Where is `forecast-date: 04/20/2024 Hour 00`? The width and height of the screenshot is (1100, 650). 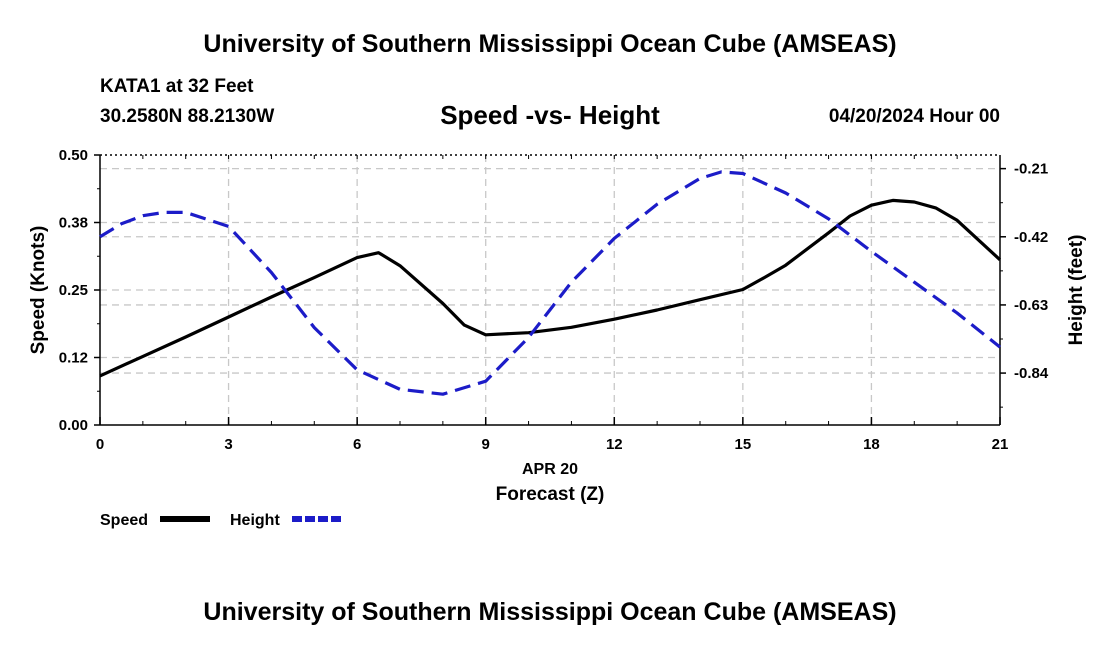 forecast-date: 04/20/2024 Hour 00 is located at coordinates (914, 116).